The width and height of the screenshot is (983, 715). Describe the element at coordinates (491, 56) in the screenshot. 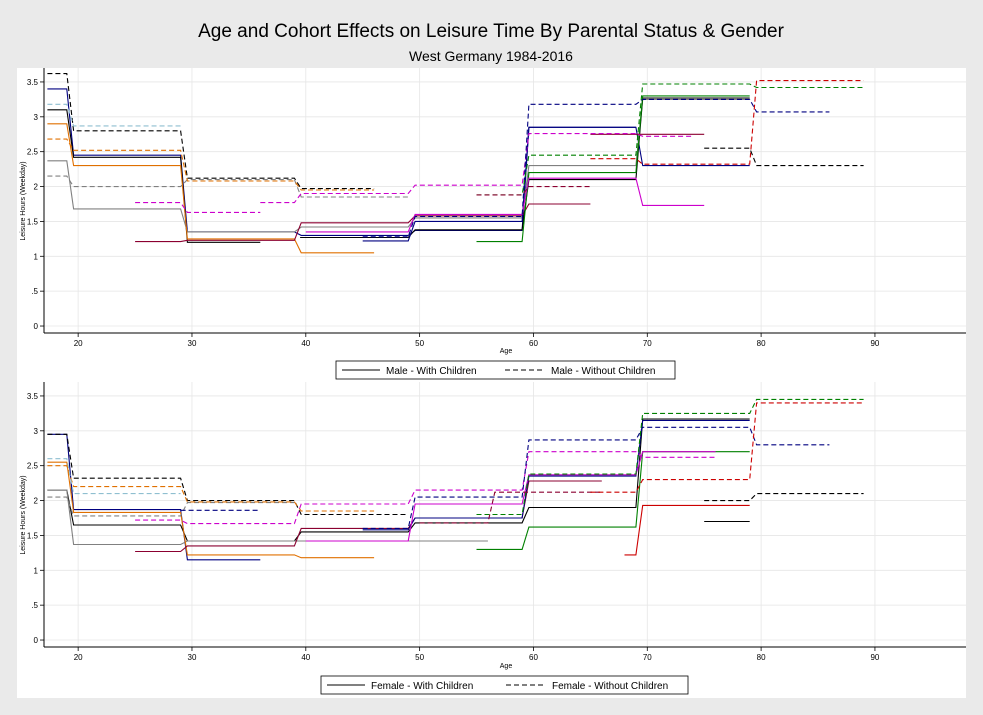

I see `chart-subtitle: West Germany 1984-2016` at that location.